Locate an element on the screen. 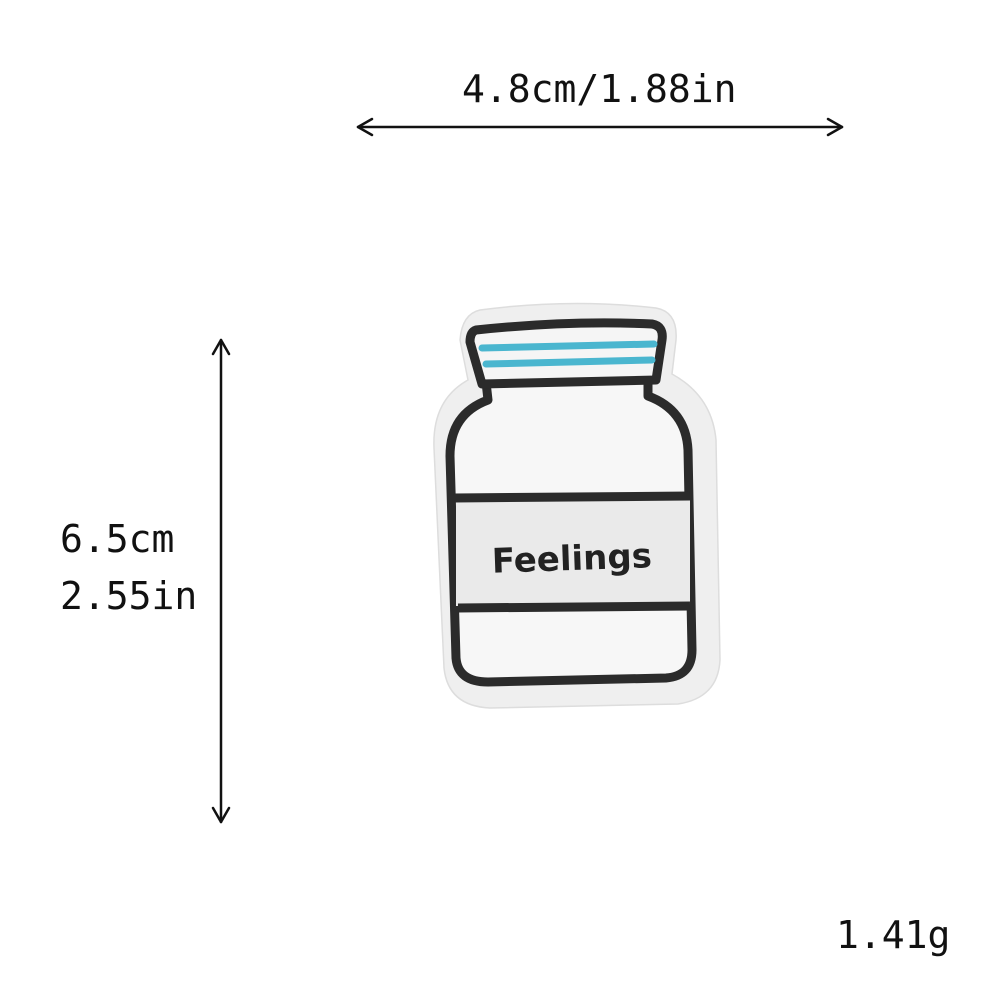  height-dimension-cm-label: 6.5cm is located at coordinates (117, 539).